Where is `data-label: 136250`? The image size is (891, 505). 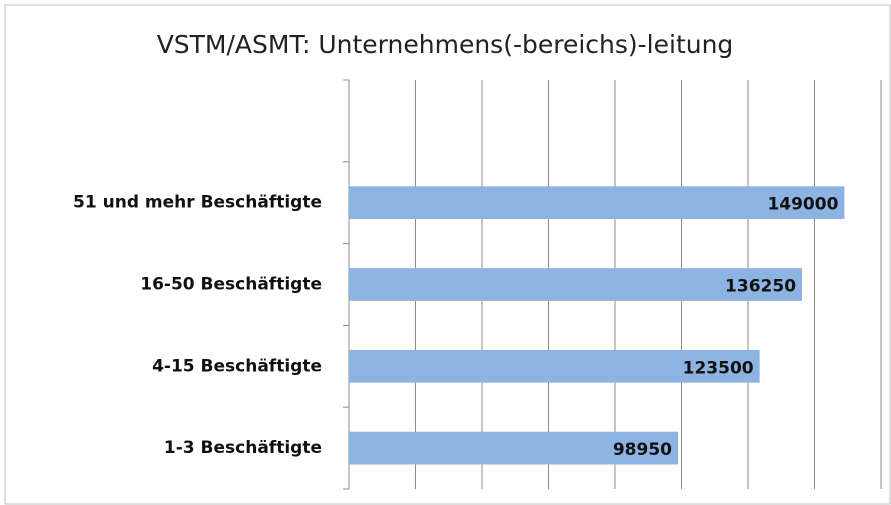
data-label: 136250 is located at coordinates (760, 287).